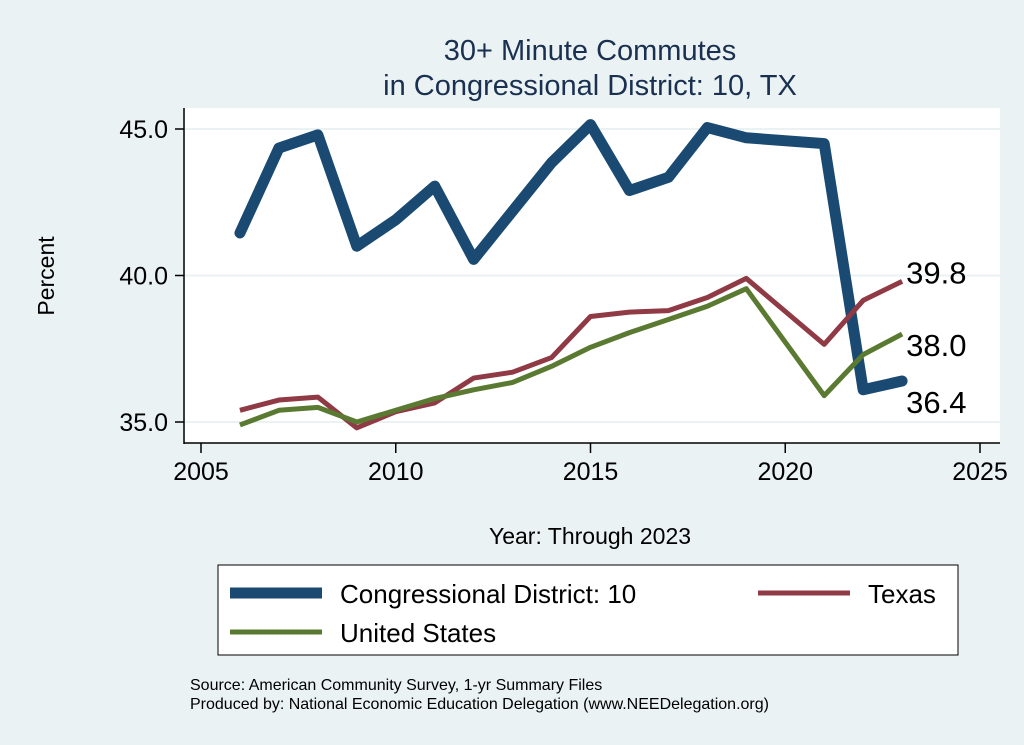  What do you see at coordinates (936, 402) in the screenshot?
I see `end-label-district: 36.4` at bounding box center [936, 402].